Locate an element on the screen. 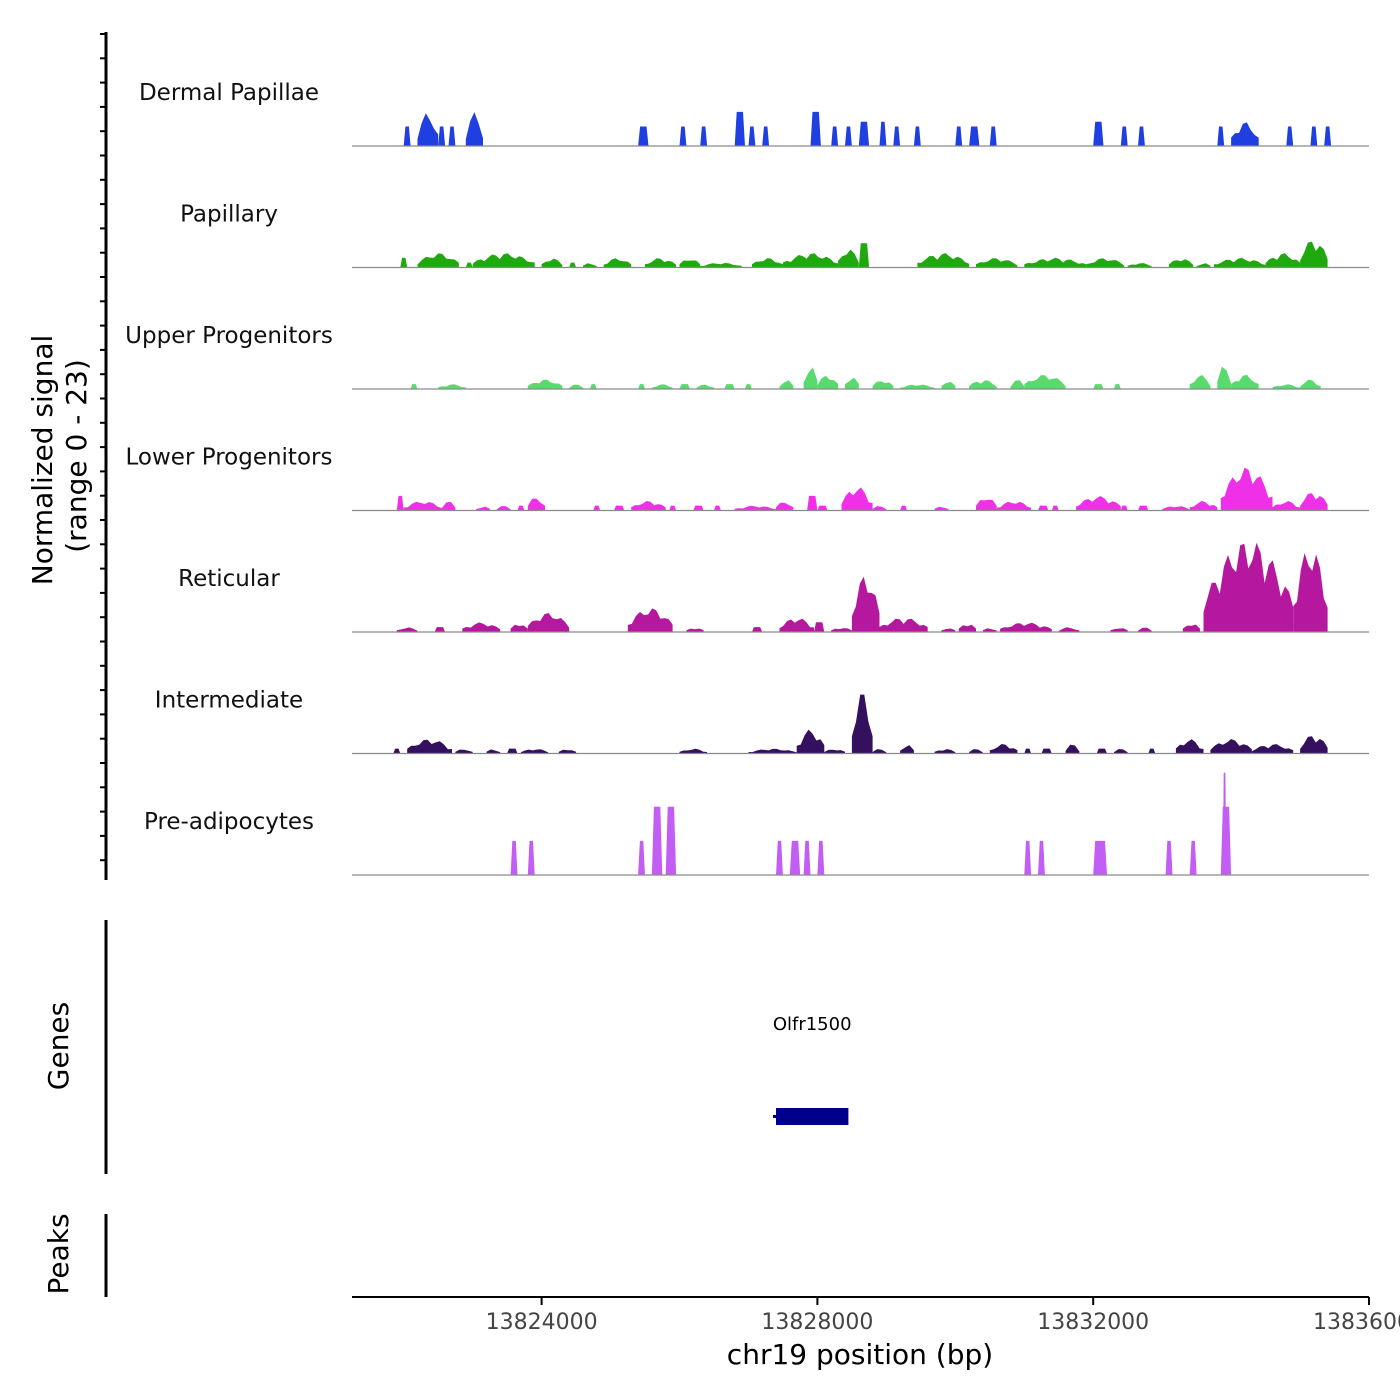 The width and height of the screenshot is (1400, 1400). track-reticular: Reticular is located at coordinates (773, 587).